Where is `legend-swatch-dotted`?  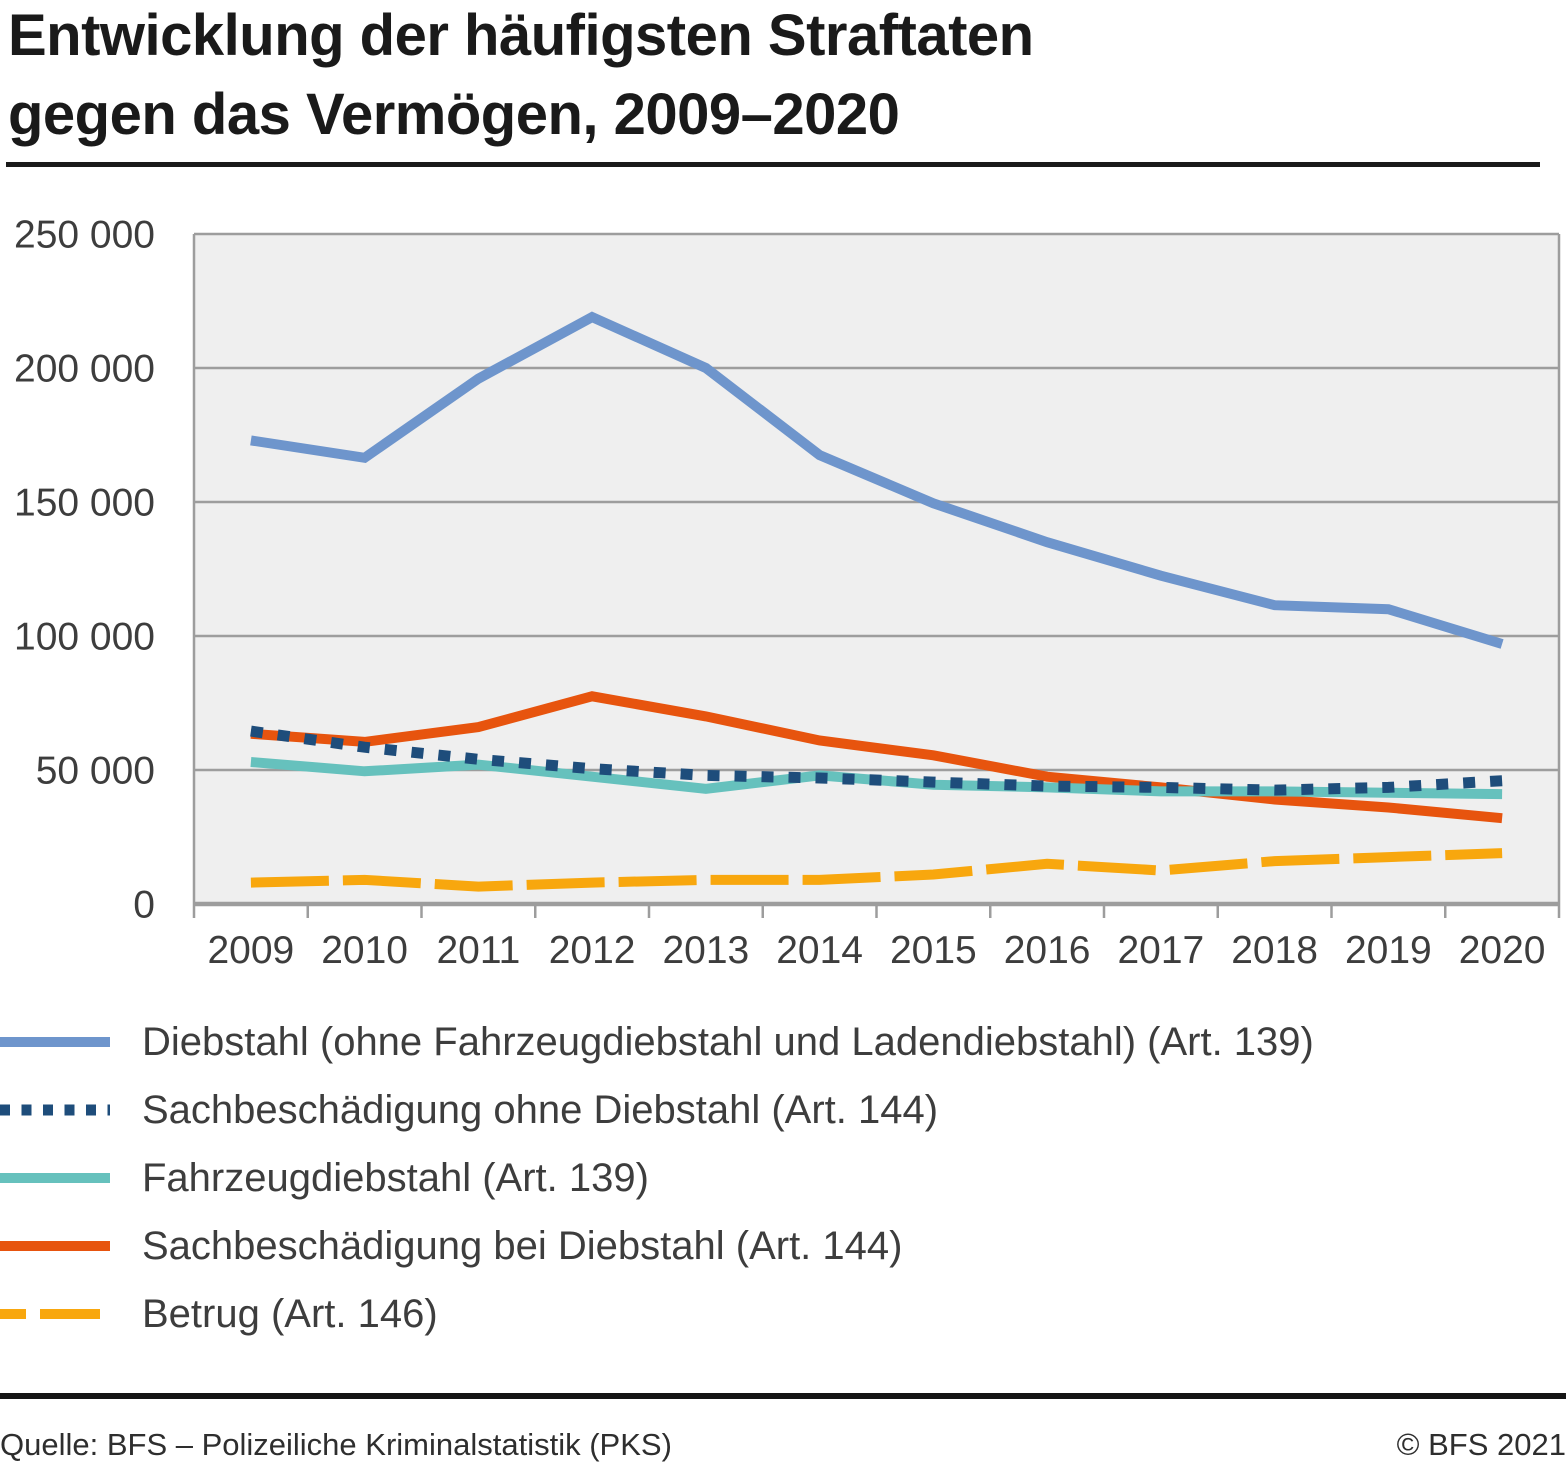 legend-swatch-dotted is located at coordinates (55, 1110).